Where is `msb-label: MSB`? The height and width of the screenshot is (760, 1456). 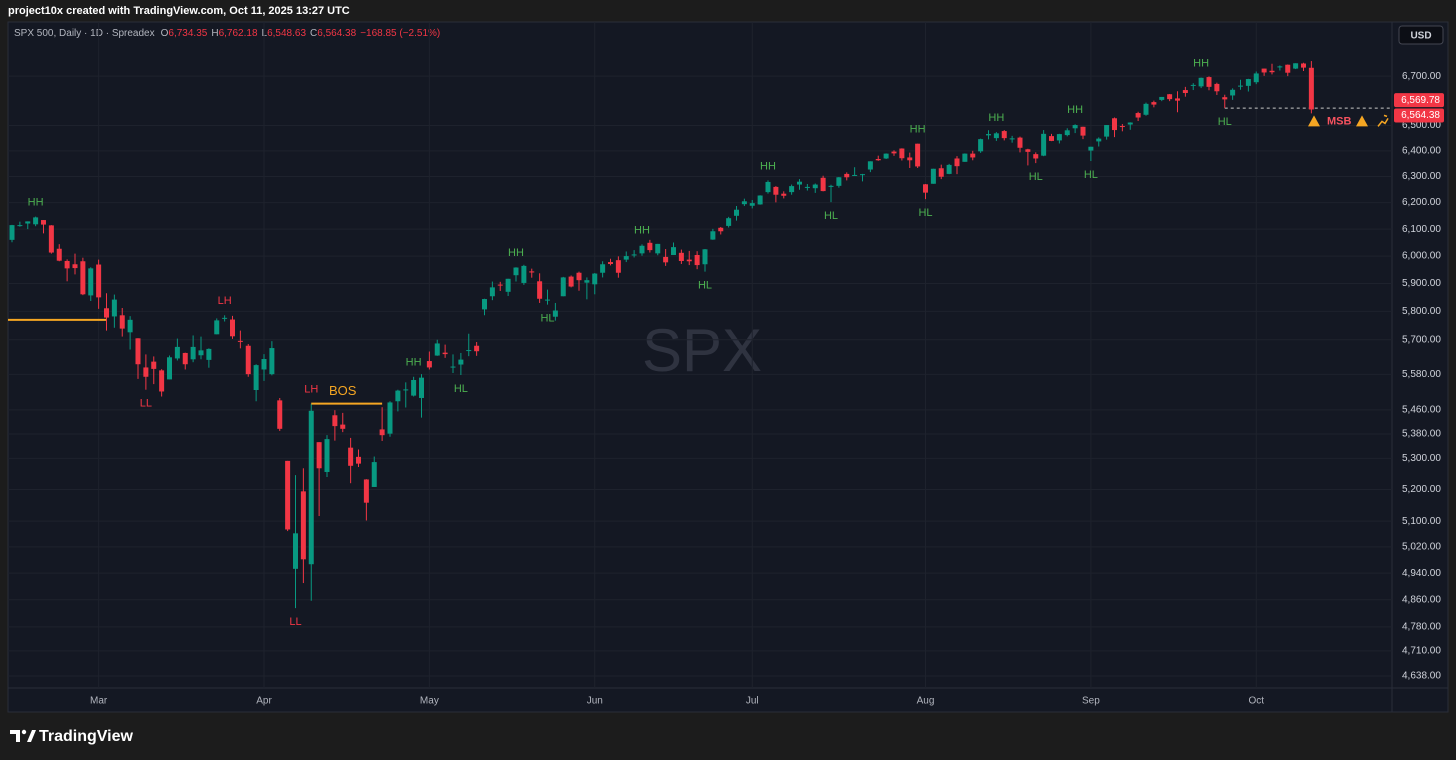 msb-label: MSB is located at coordinates (1339, 121).